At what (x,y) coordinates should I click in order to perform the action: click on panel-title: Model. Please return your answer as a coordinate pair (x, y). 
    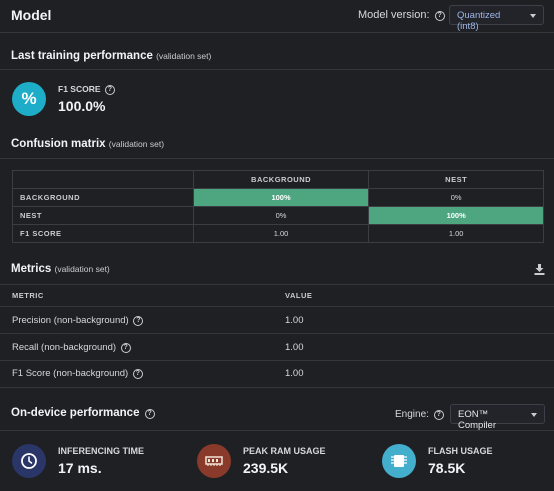
    Looking at the image, I should click on (31, 15).